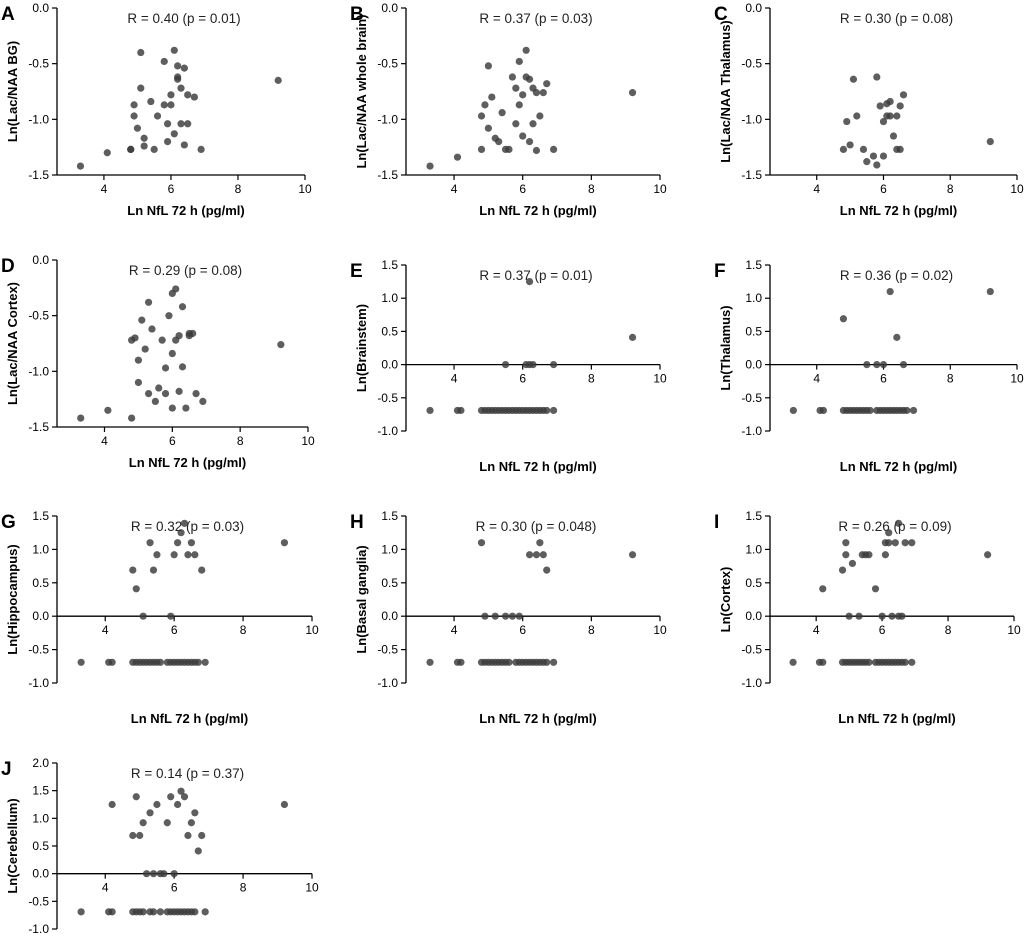 This screenshot has height=946, width=1026. I want to click on panel-letter: D, so click(8, 266).